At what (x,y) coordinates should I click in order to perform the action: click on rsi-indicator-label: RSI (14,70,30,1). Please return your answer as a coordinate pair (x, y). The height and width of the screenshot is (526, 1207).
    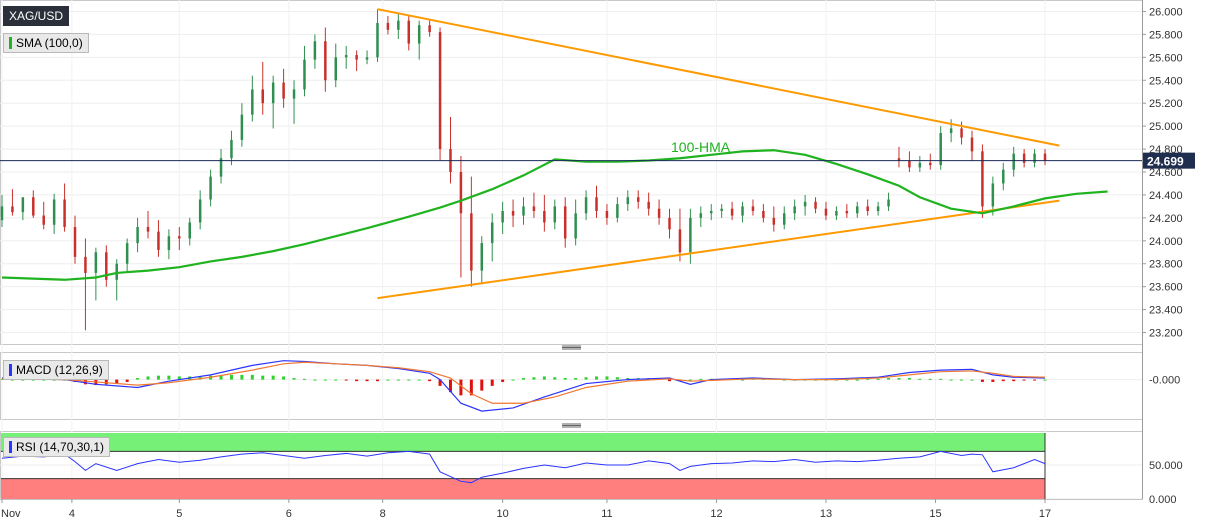
    Looking at the image, I should click on (57, 447).